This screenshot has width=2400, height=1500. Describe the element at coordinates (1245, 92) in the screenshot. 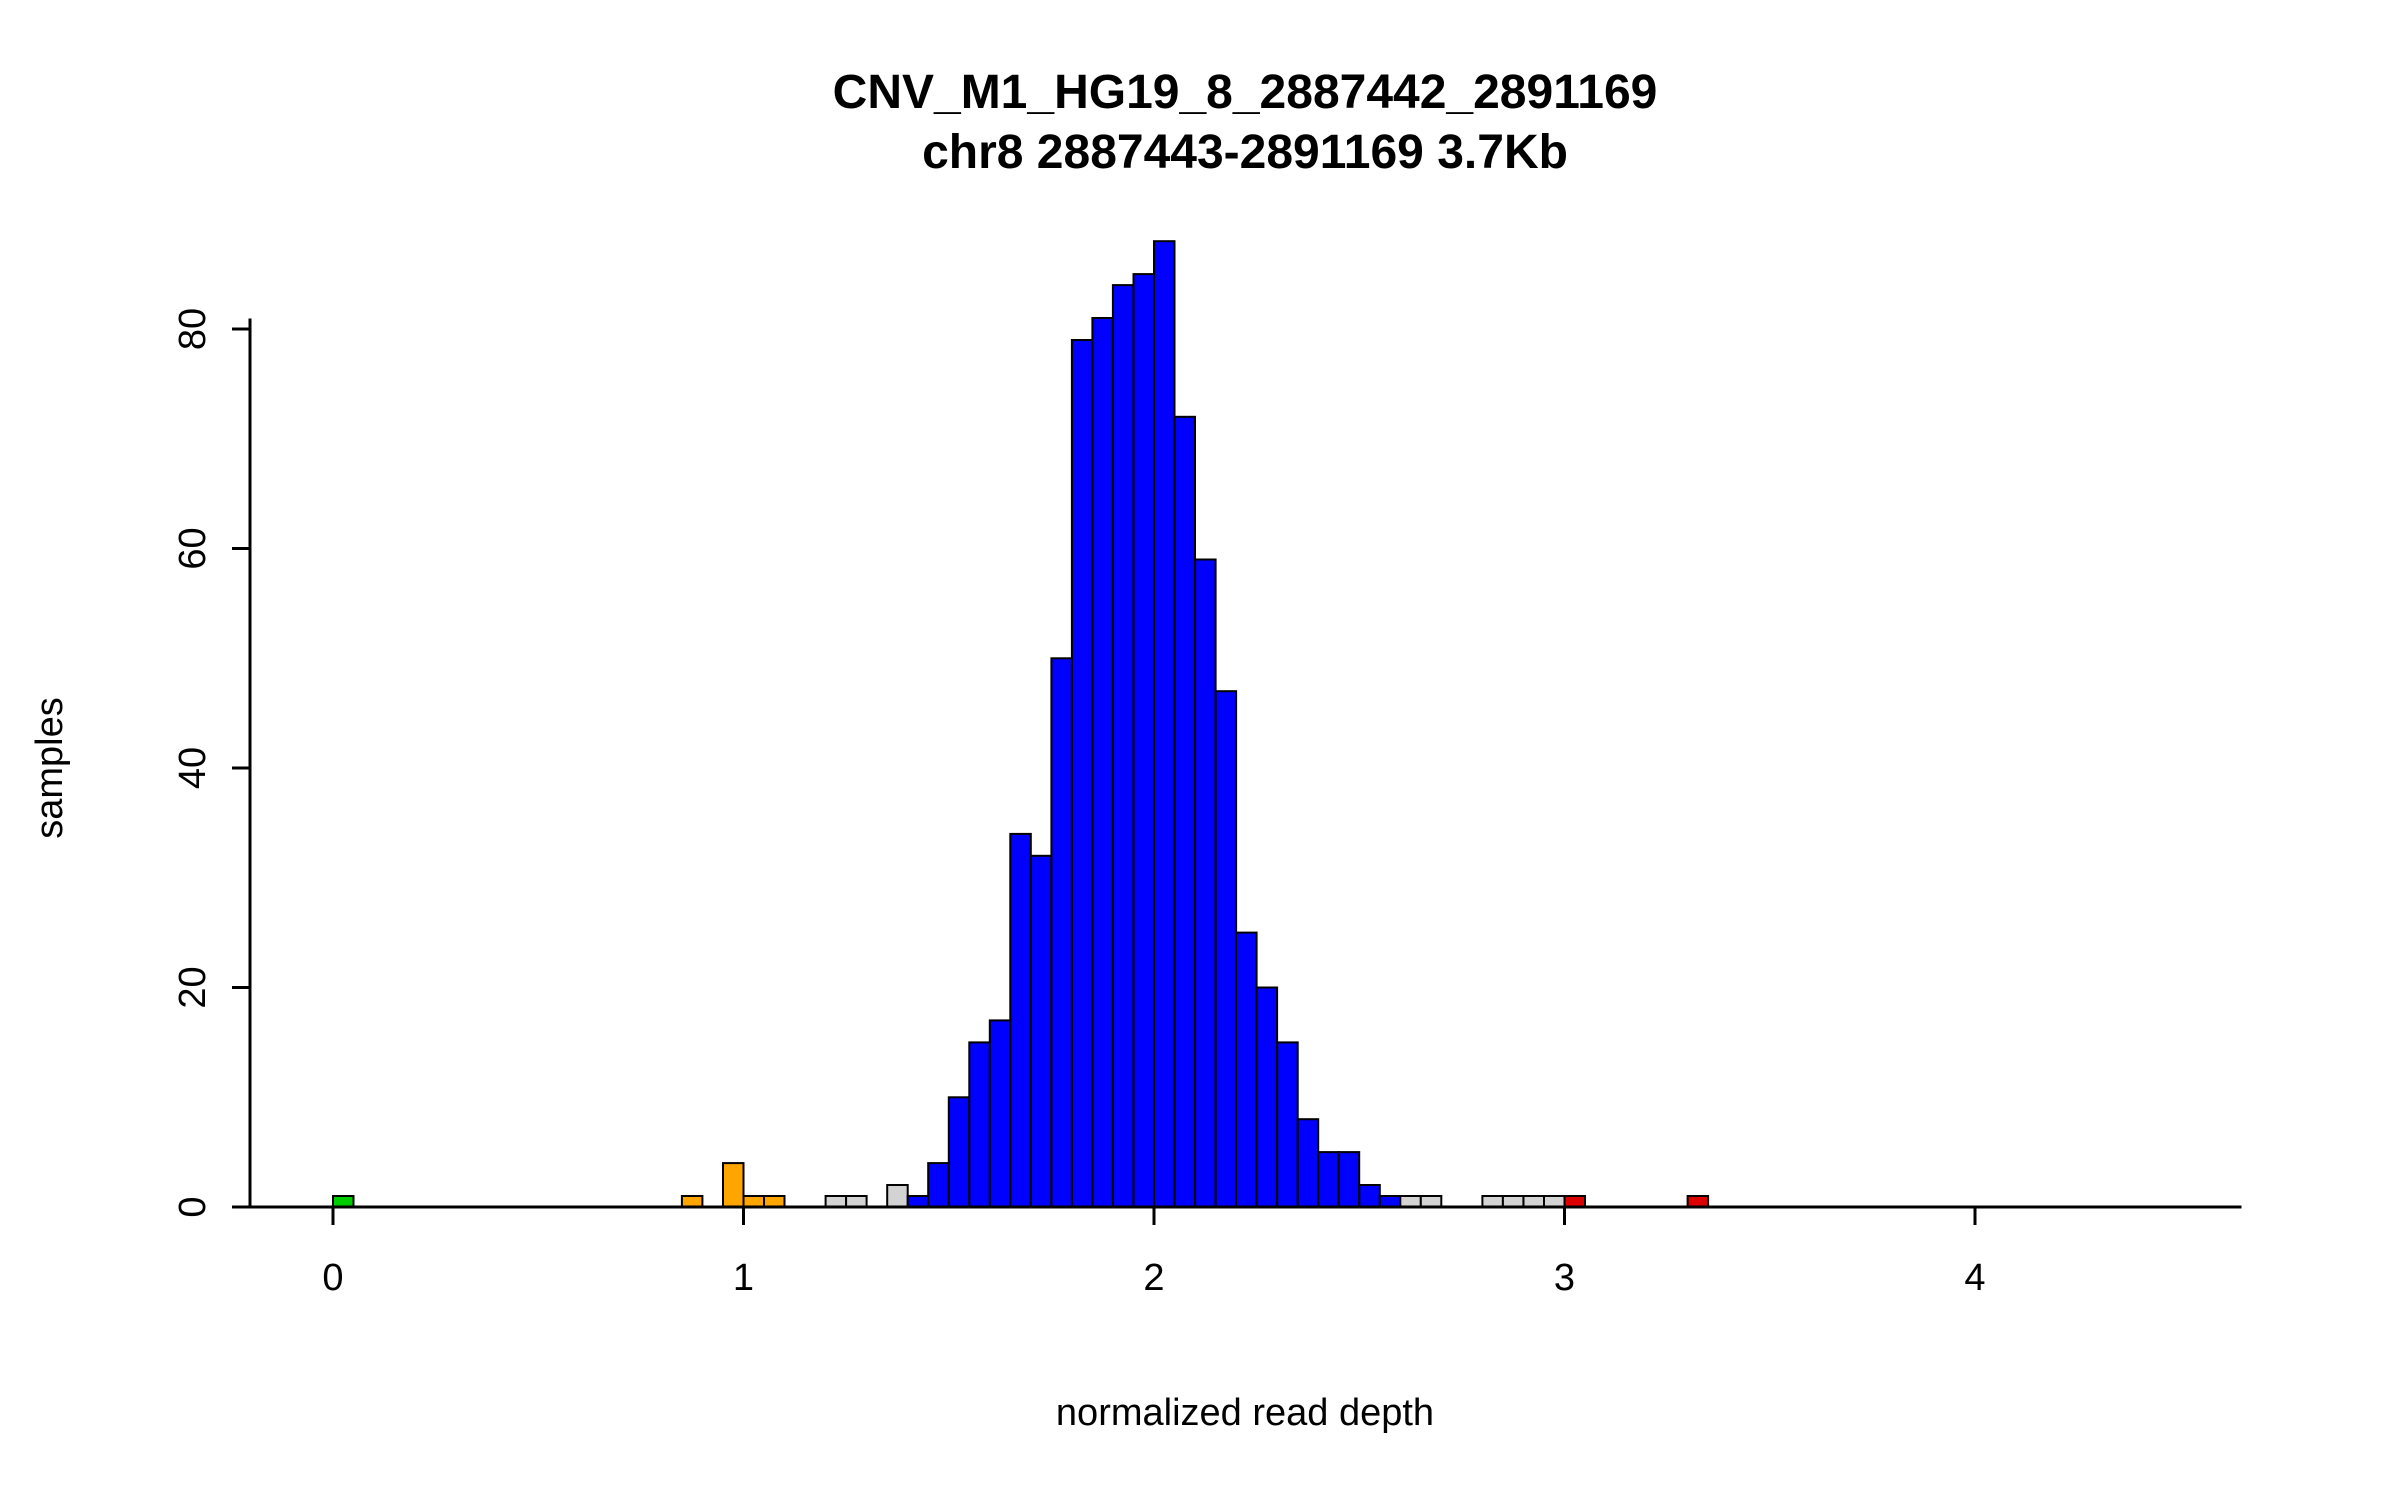

I see `chart-title: CNV_M1_HG19_8_2887442_2891169` at that location.